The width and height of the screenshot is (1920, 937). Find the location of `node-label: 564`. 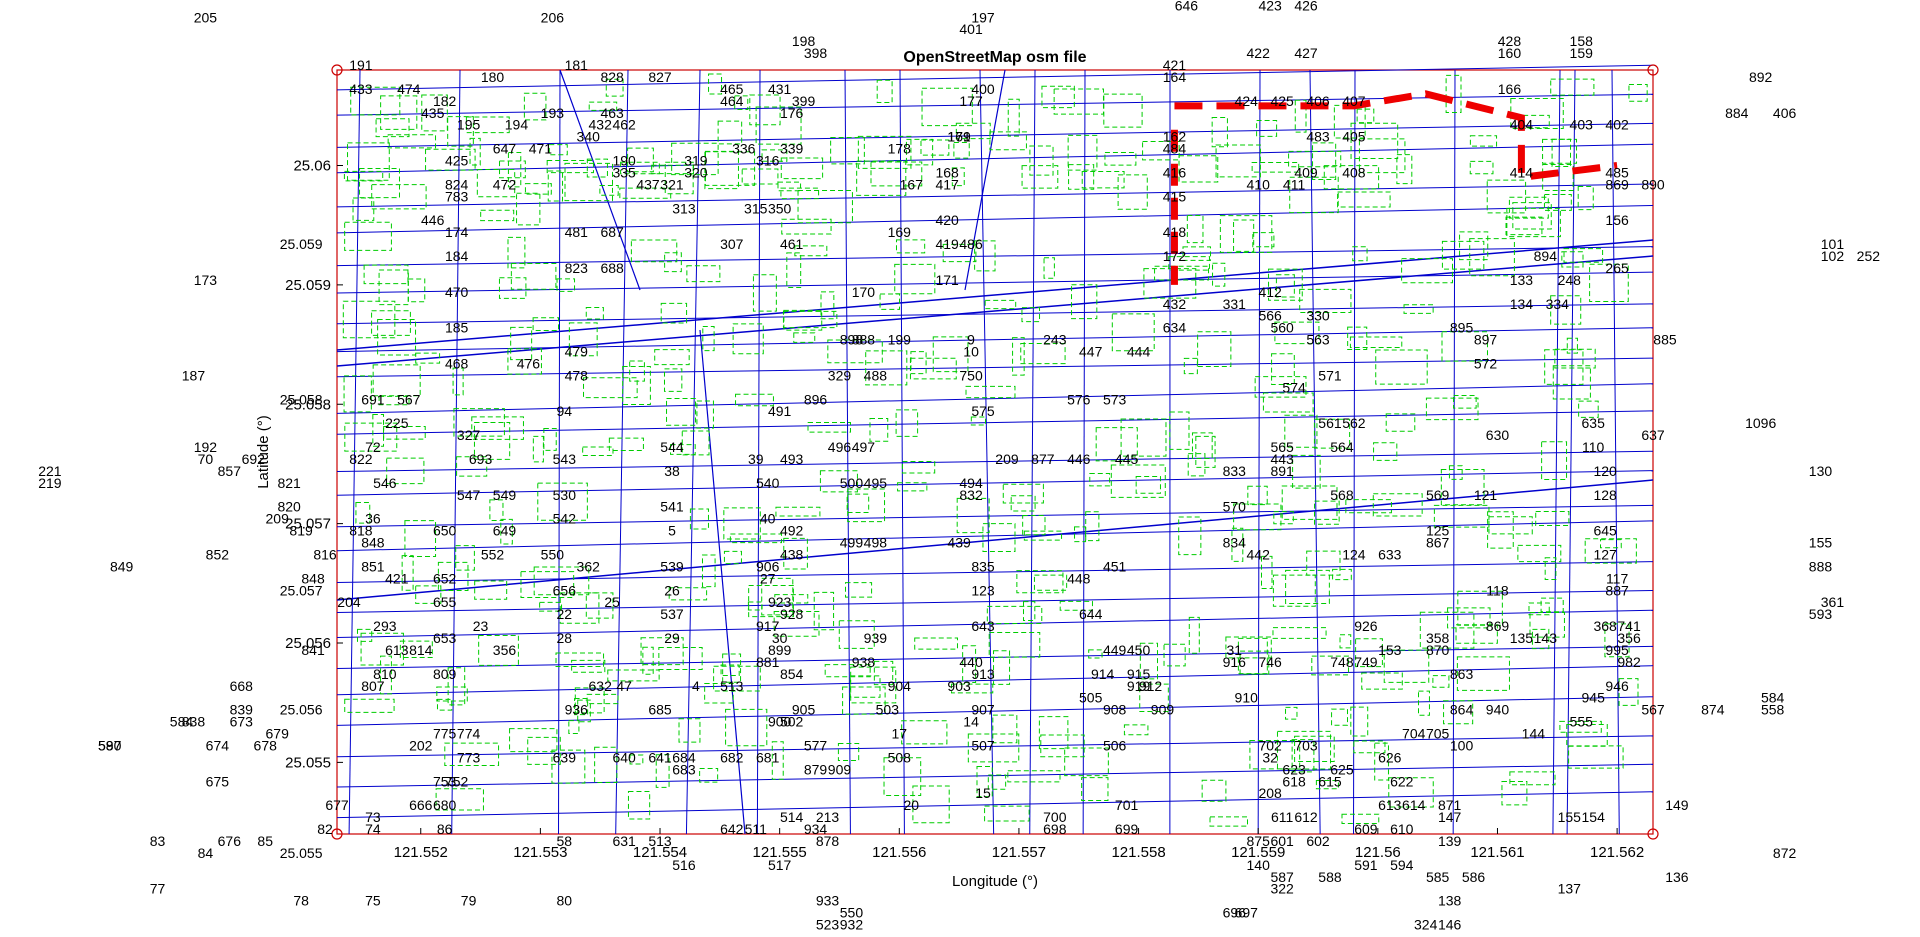

node-label: 564 is located at coordinates (1342, 447).